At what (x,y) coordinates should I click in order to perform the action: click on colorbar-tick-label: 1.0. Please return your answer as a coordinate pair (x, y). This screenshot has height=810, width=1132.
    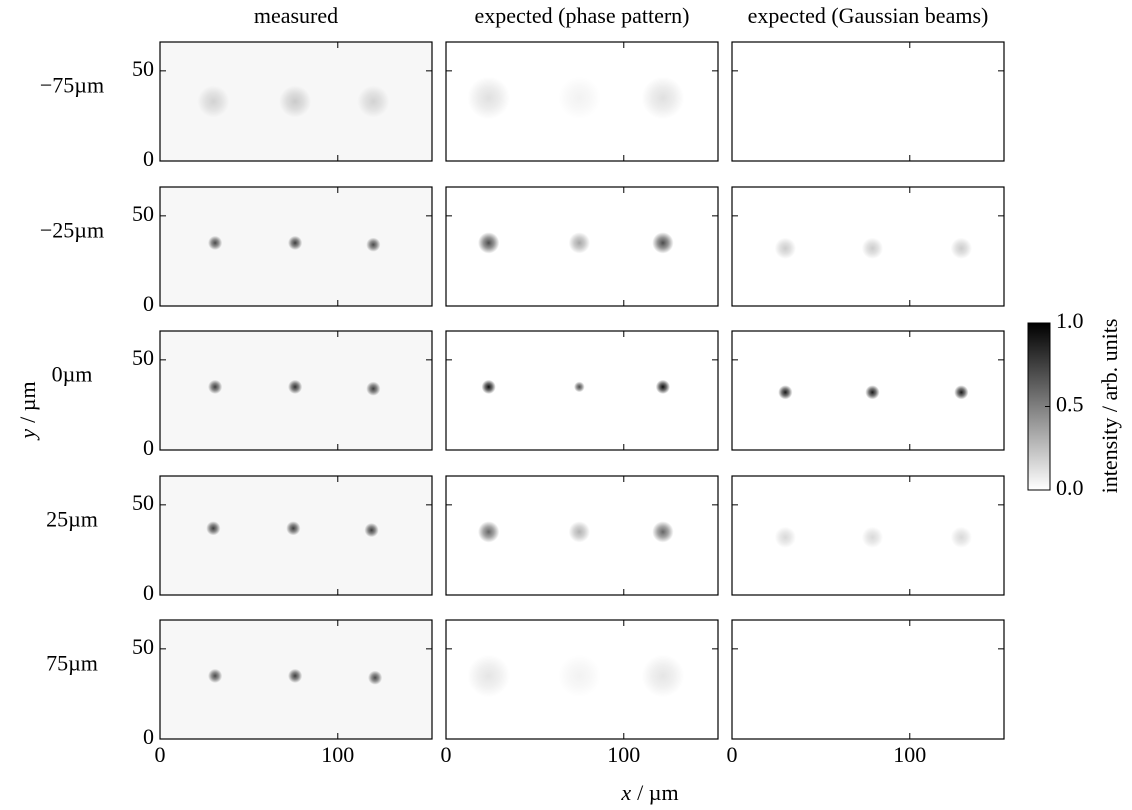
    Looking at the image, I should click on (1070, 320).